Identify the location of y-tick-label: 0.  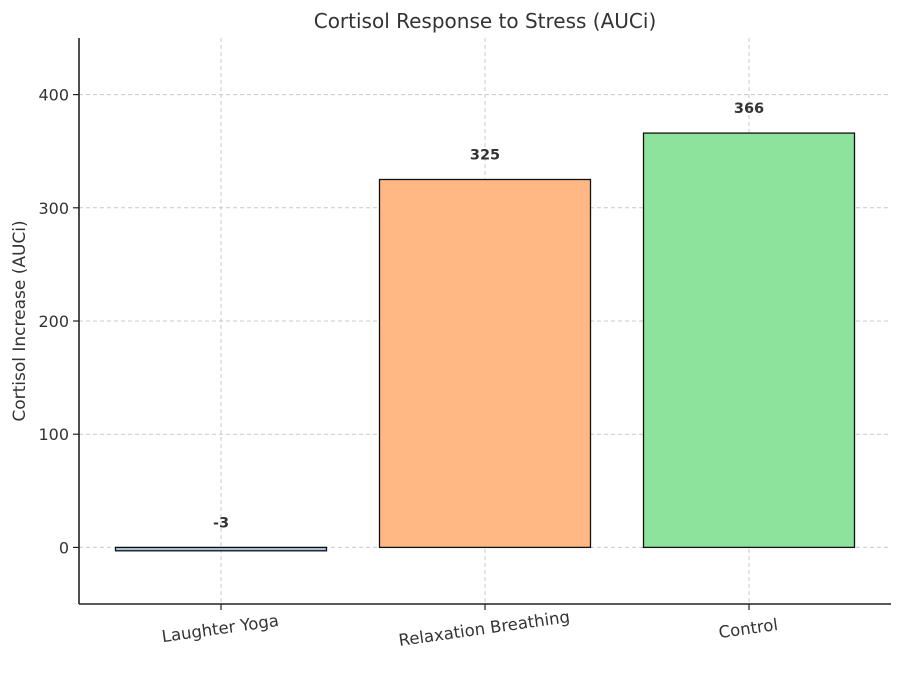
(64, 547).